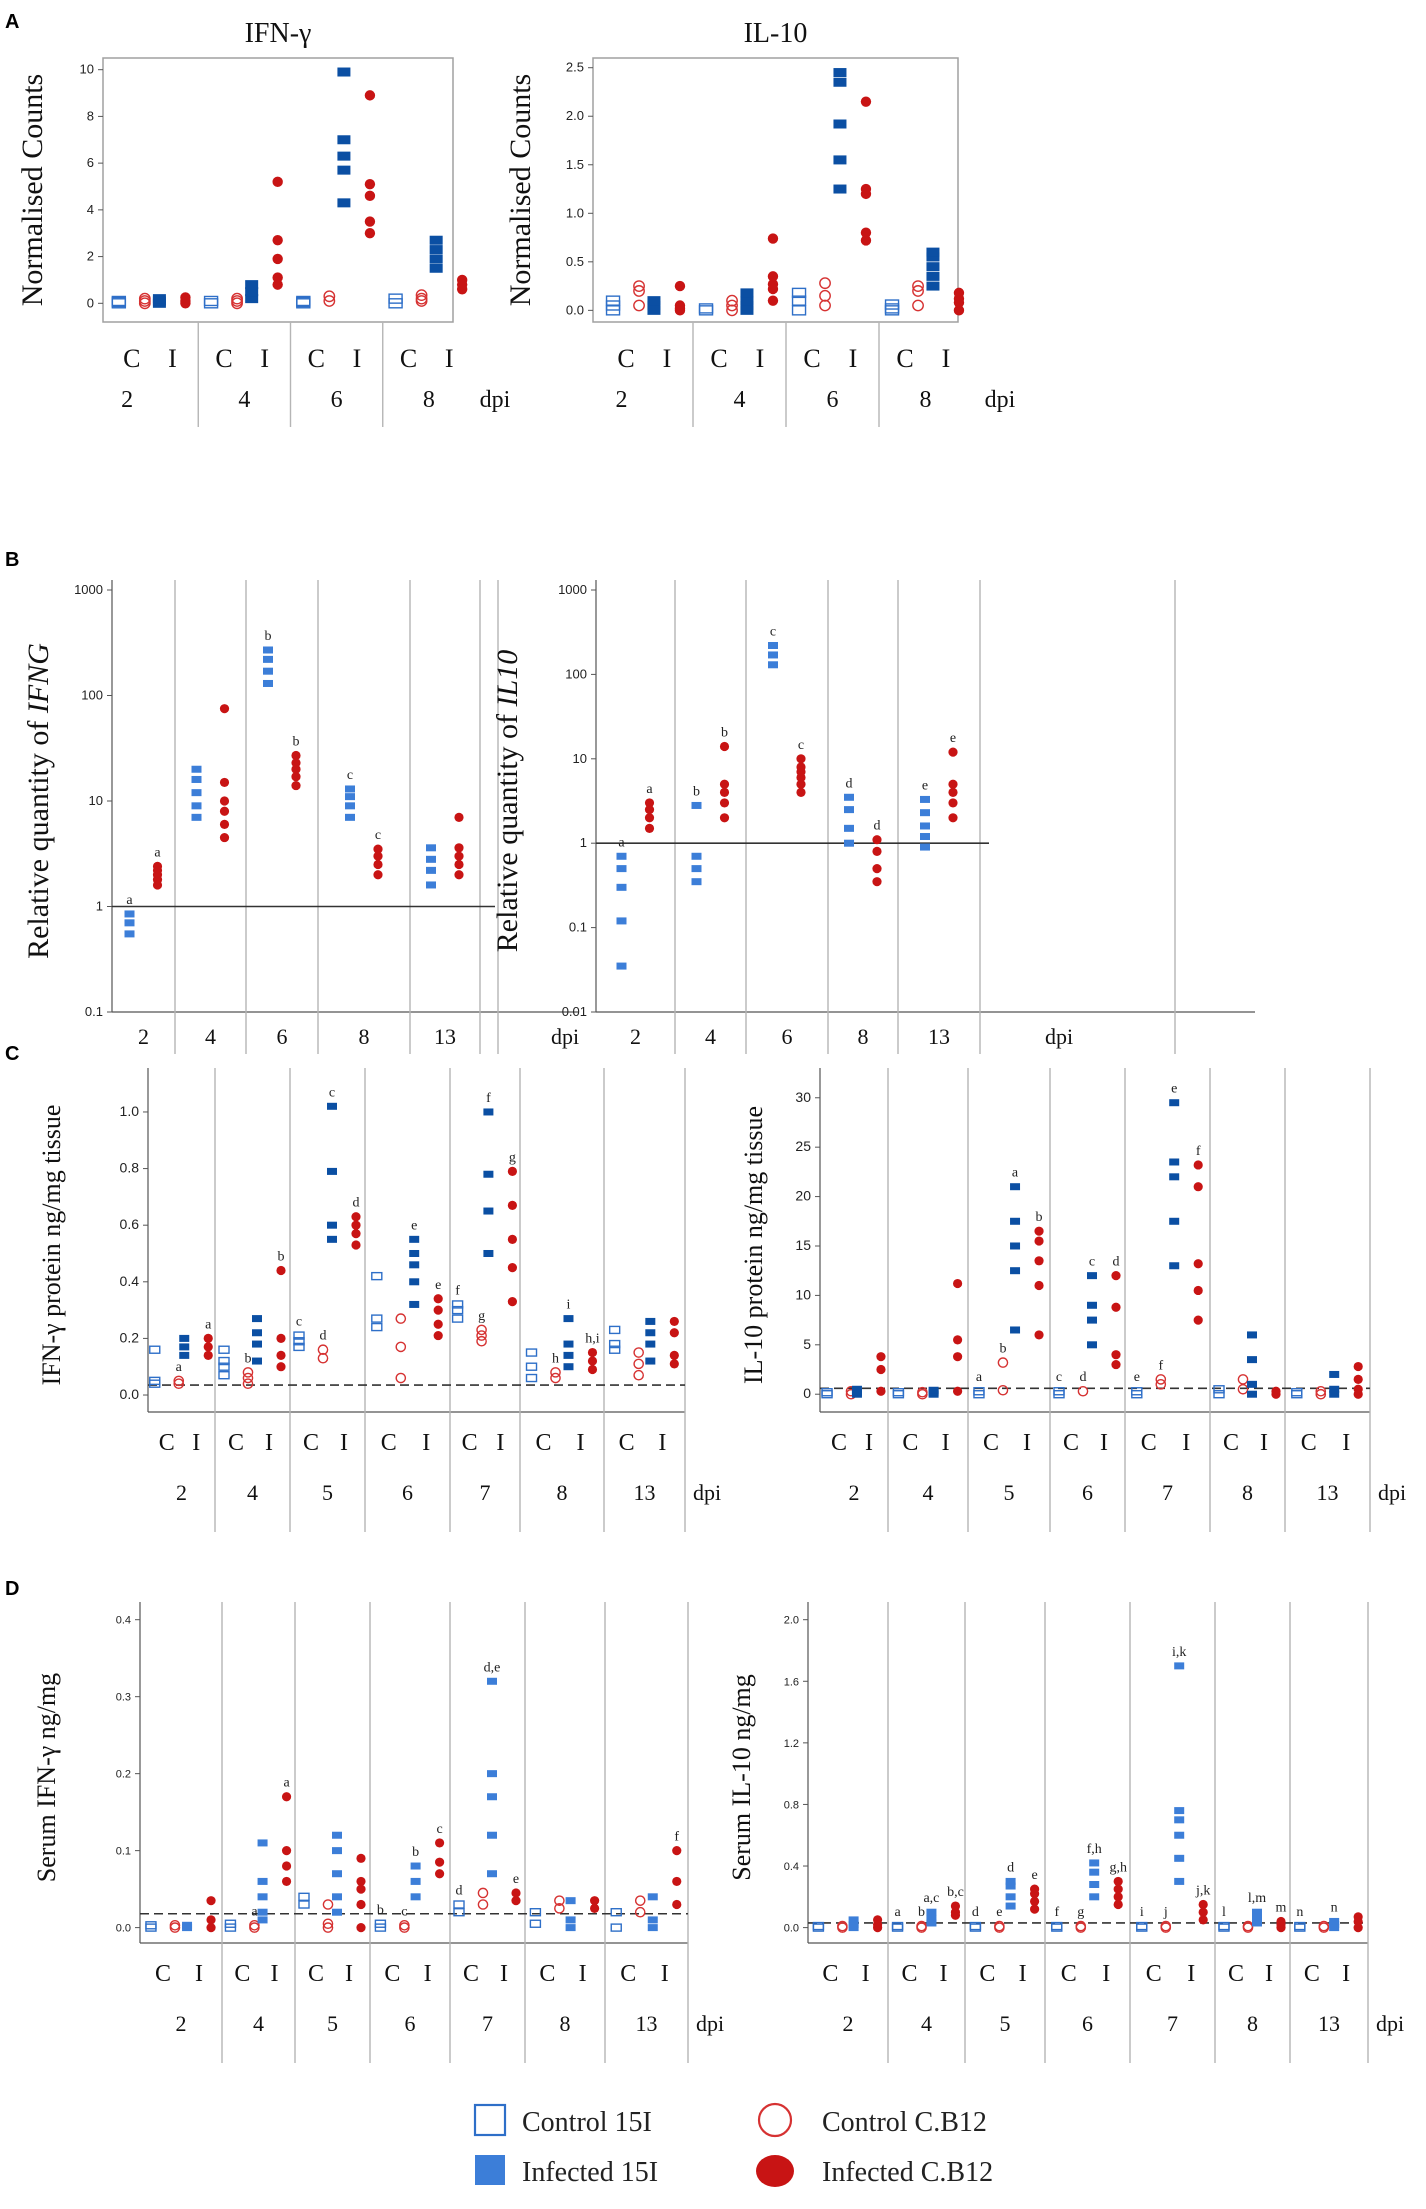  Describe the element at coordinates (791, 1929) in the screenshot. I see `y-tick-label: 0.0` at that location.